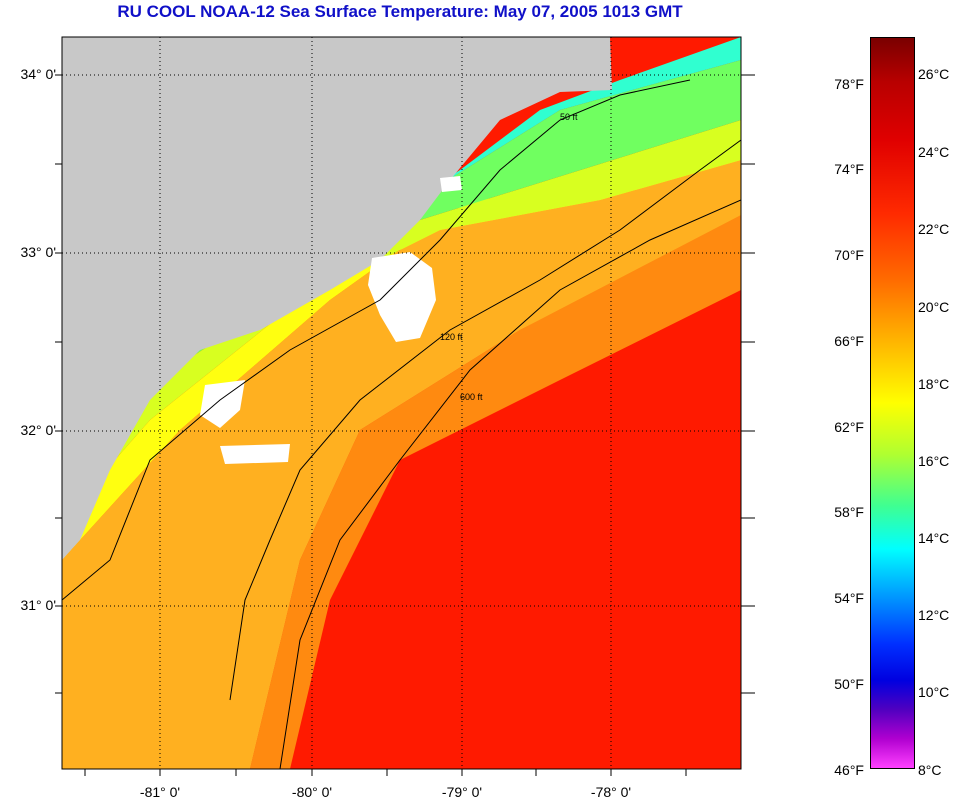 The height and width of the screenshot is (801, 960). What do you see at coordinates (934, 461) in the screenshot?
I see `colorbar-c-label: 16°C` at bounding box center [934, 461].